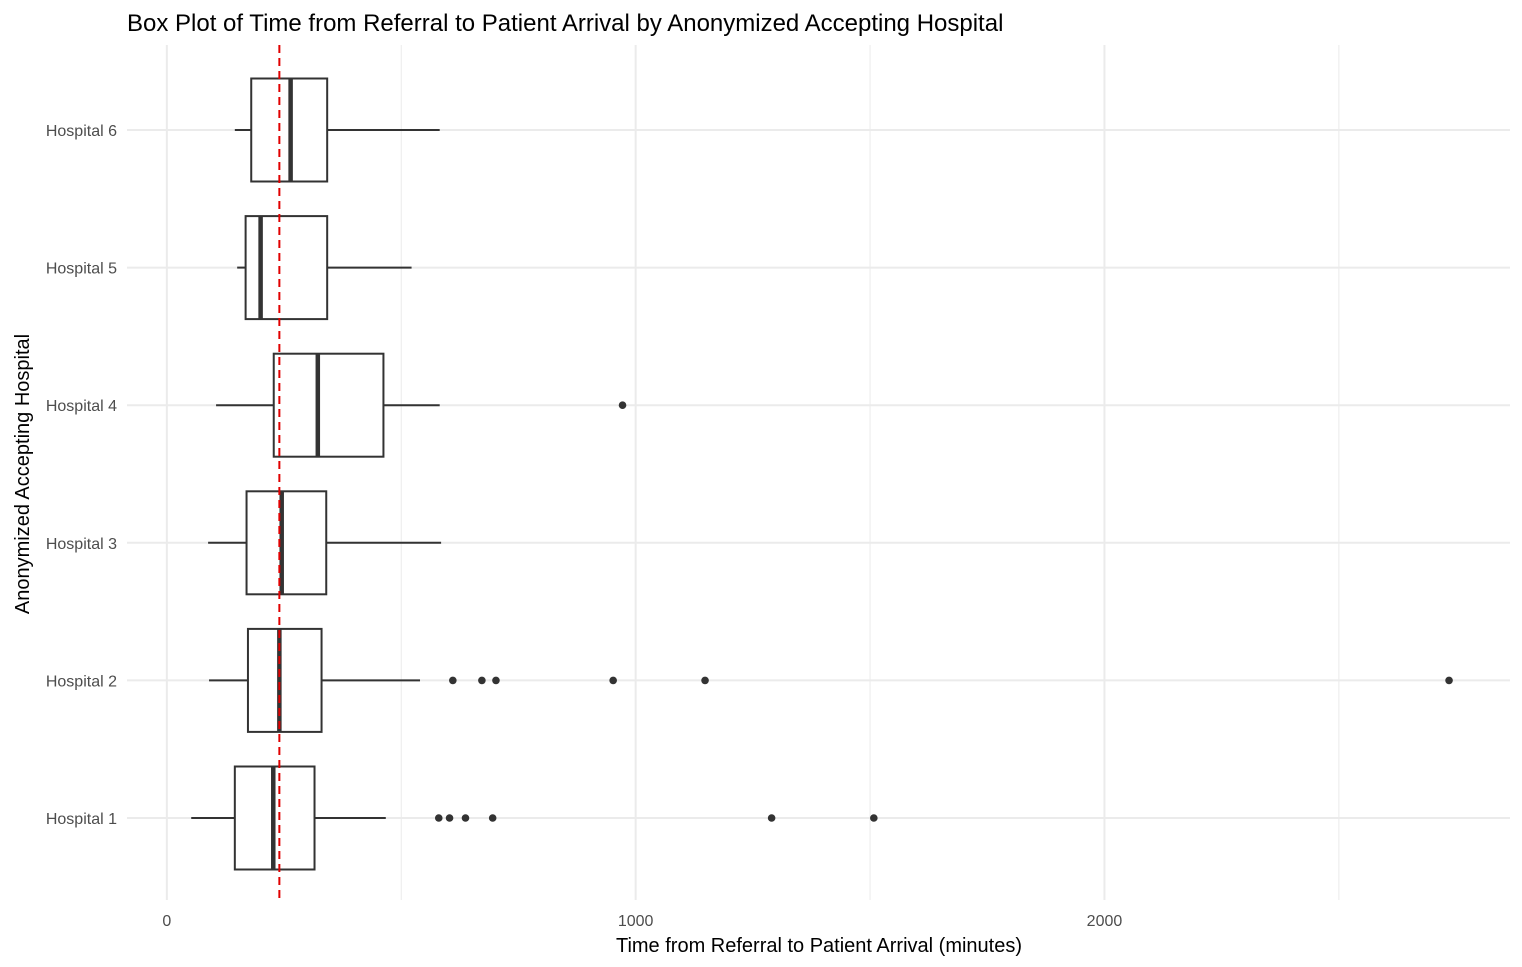  What do you see at coordinates (636, 921) in the screenshot?
I see `x-tick-label: 1000` at bounding box center [636, 921].